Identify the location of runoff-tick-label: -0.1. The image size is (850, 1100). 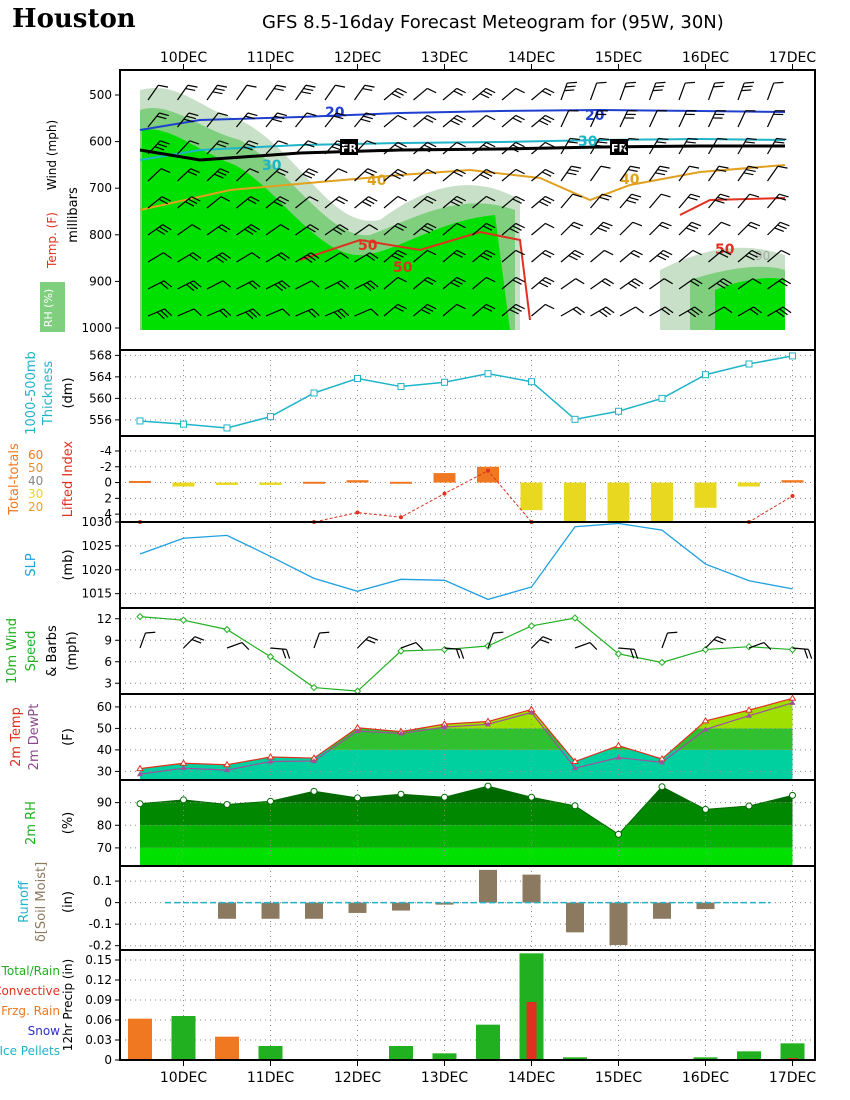
(100, 924).